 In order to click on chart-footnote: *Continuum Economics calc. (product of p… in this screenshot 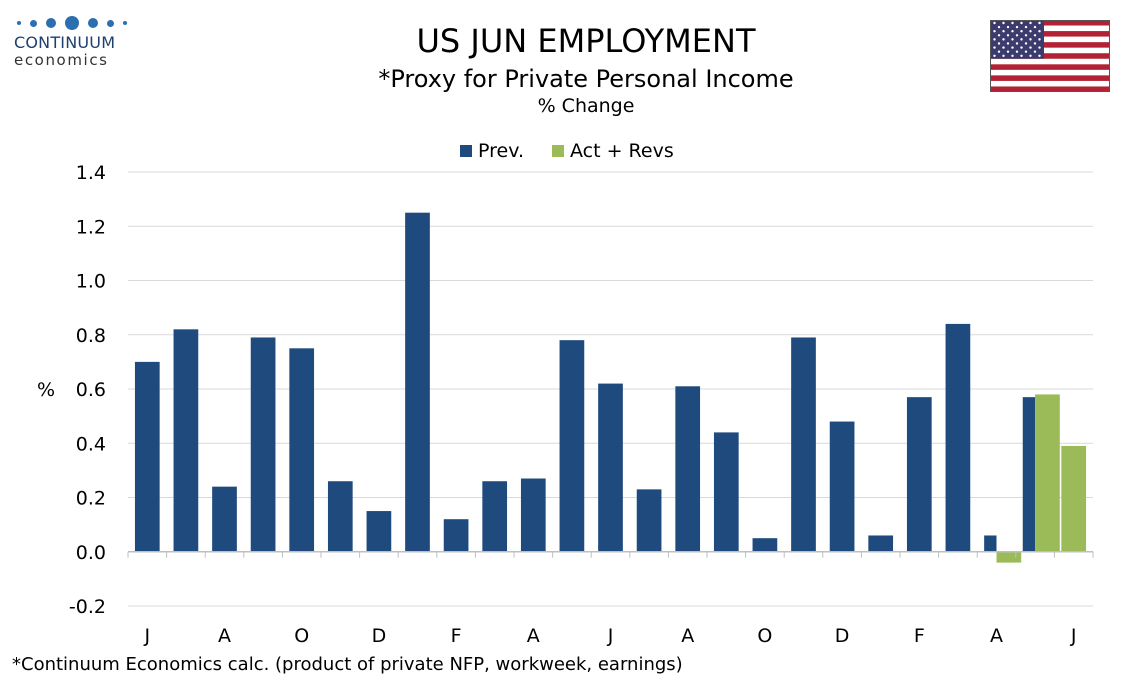, I will do `click(347, 664)`.